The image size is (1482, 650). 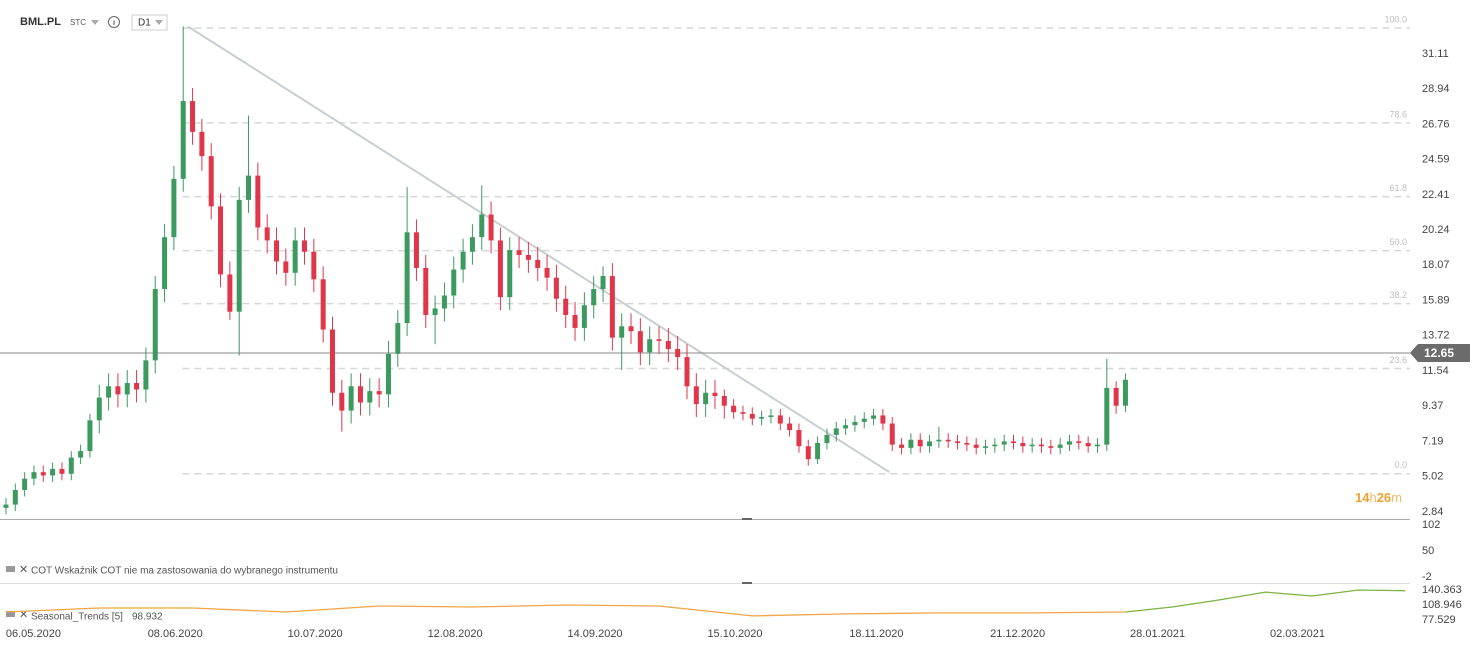 I want to click on x-tick-label: 15.10.2020, so click(x=734, y=634).